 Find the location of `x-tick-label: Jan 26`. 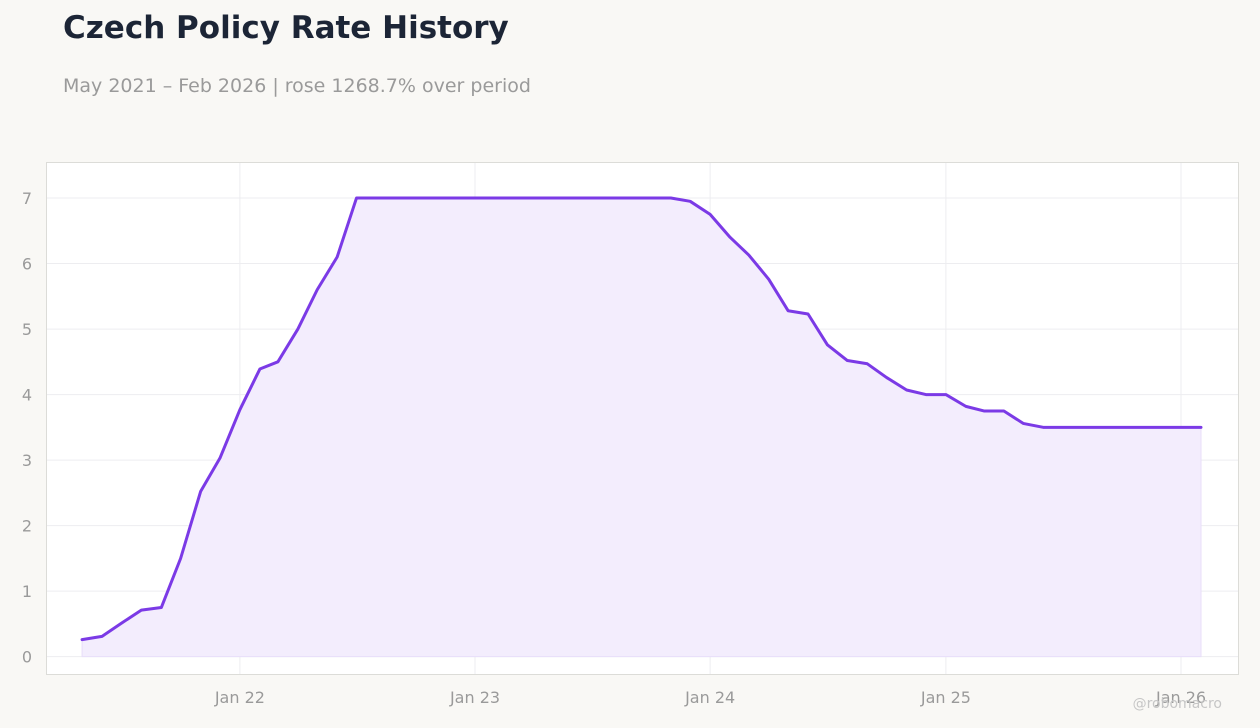

x-tick-label: Jan 26 is located at coordinates (1180, 697).